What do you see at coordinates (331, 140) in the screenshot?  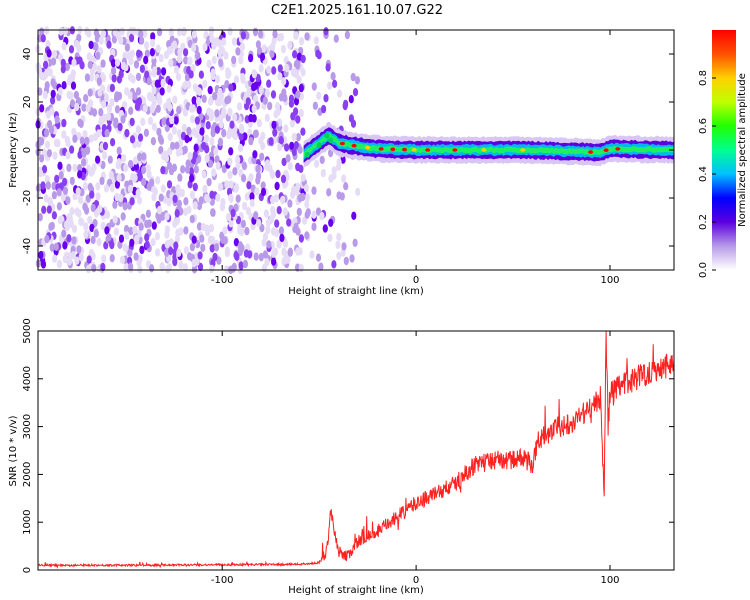 I see `signal-cluster` at bounding box center [331, 140].